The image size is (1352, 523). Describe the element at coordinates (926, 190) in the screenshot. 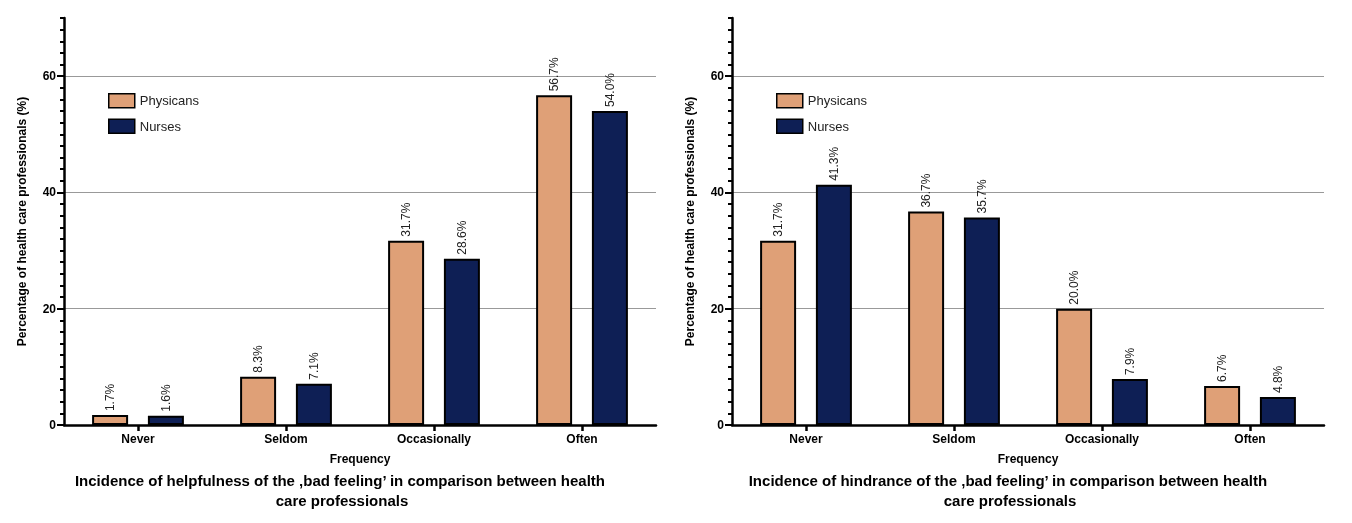

I see `data-label: 36.7%` at that location.